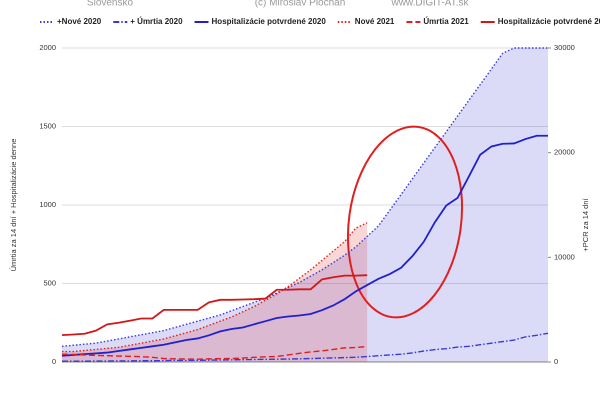 The image size is (600, 400). I want to click on legend-label: Hospitalizácie potvrdené 2021, so click(549, 21).